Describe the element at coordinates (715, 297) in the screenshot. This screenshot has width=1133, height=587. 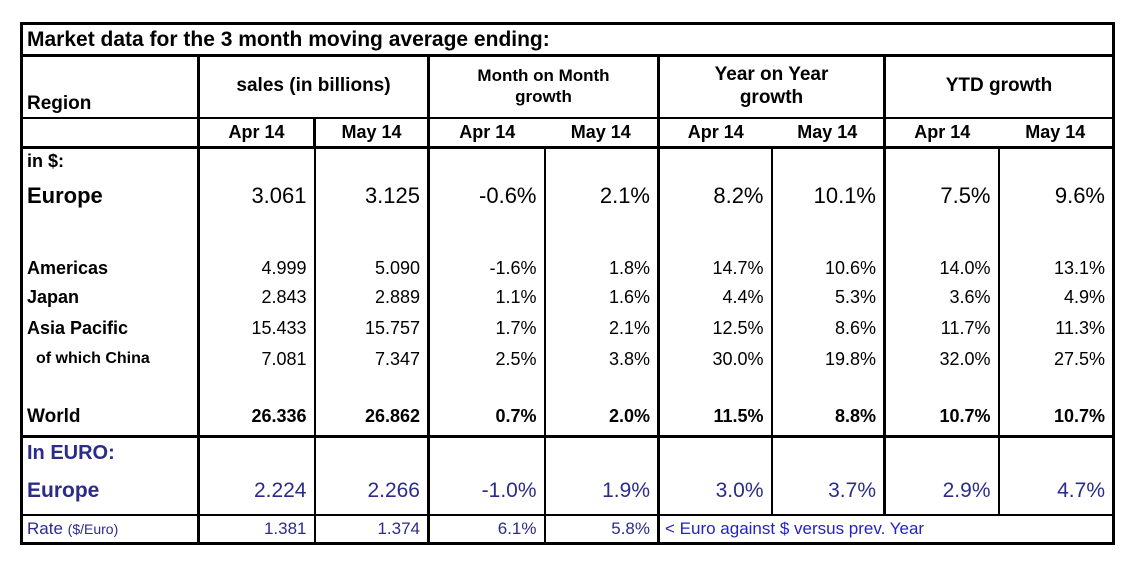
I see `table-cell: 4.4%` at that location.